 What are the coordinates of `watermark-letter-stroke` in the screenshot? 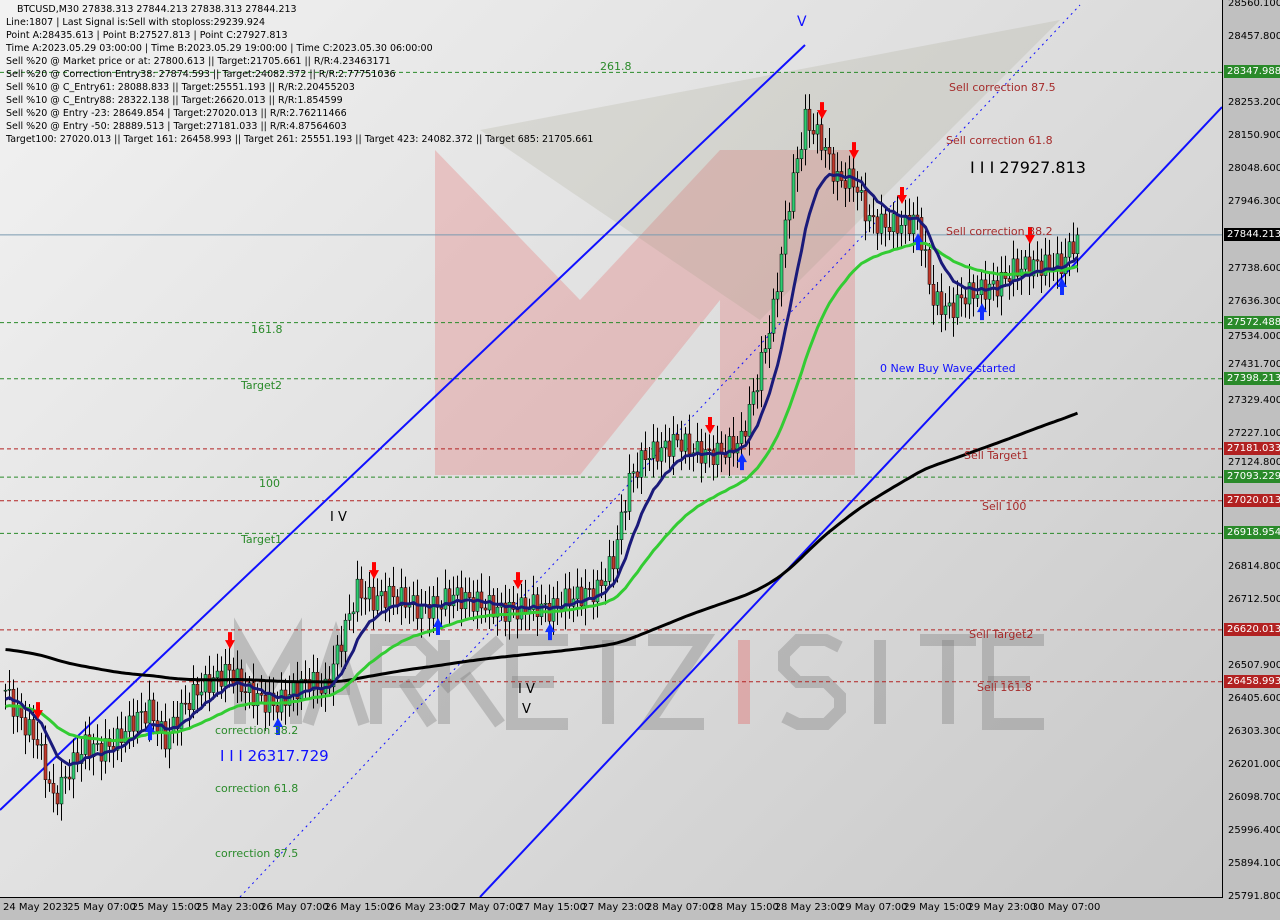 It's located at (418, 703).